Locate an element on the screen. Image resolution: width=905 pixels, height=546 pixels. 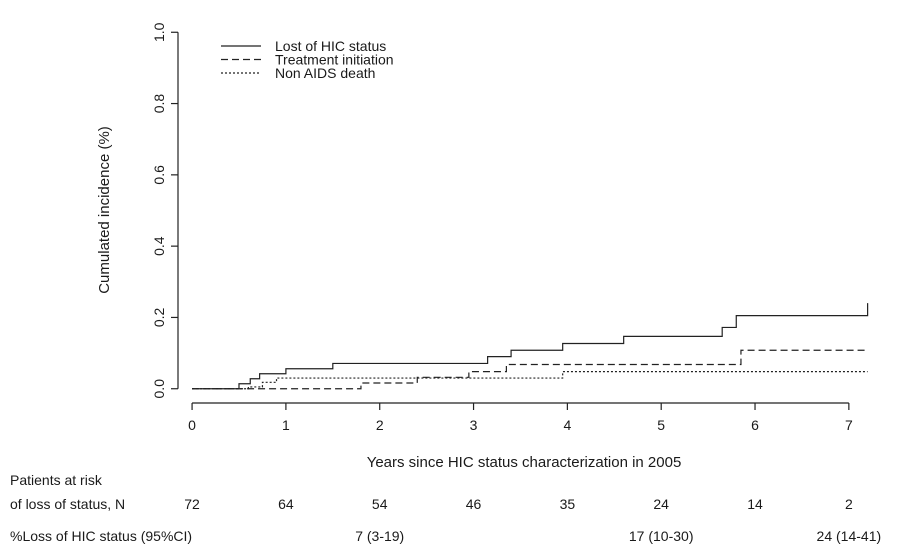
at-risk-count: 46 is located at coordinates (473, 504).